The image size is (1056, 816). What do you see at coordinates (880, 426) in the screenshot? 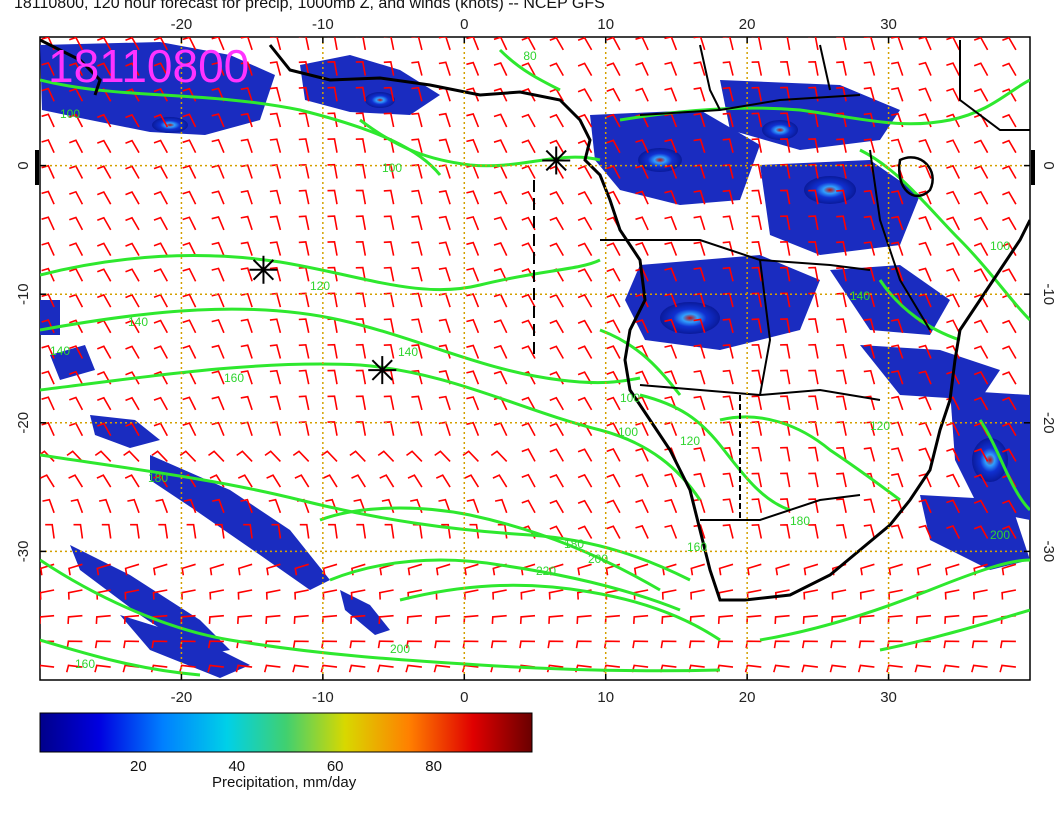
I see `contour-label: 120` at bounding box center [880, 426].